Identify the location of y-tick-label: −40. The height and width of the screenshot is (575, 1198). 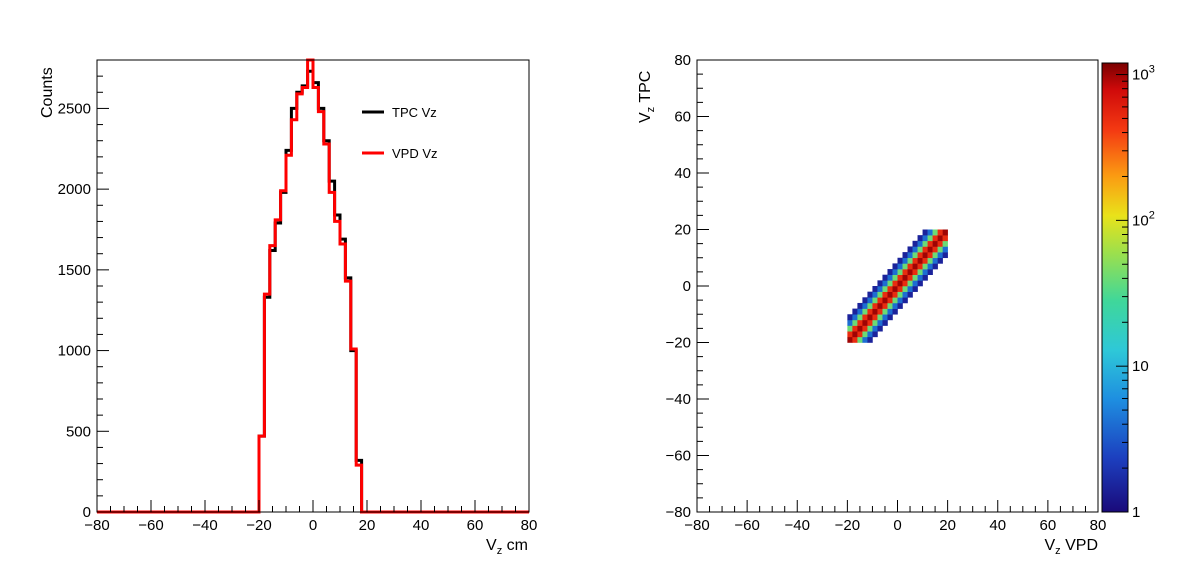
(678, 399).